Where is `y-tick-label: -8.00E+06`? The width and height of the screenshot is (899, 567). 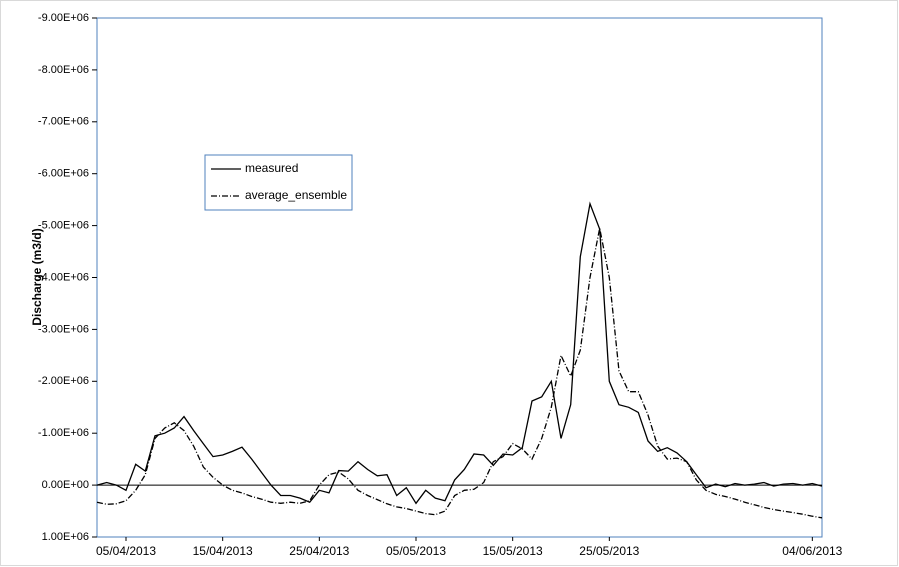
y-tick-label: -8.00E+06 is located at coordinates (63, 70).